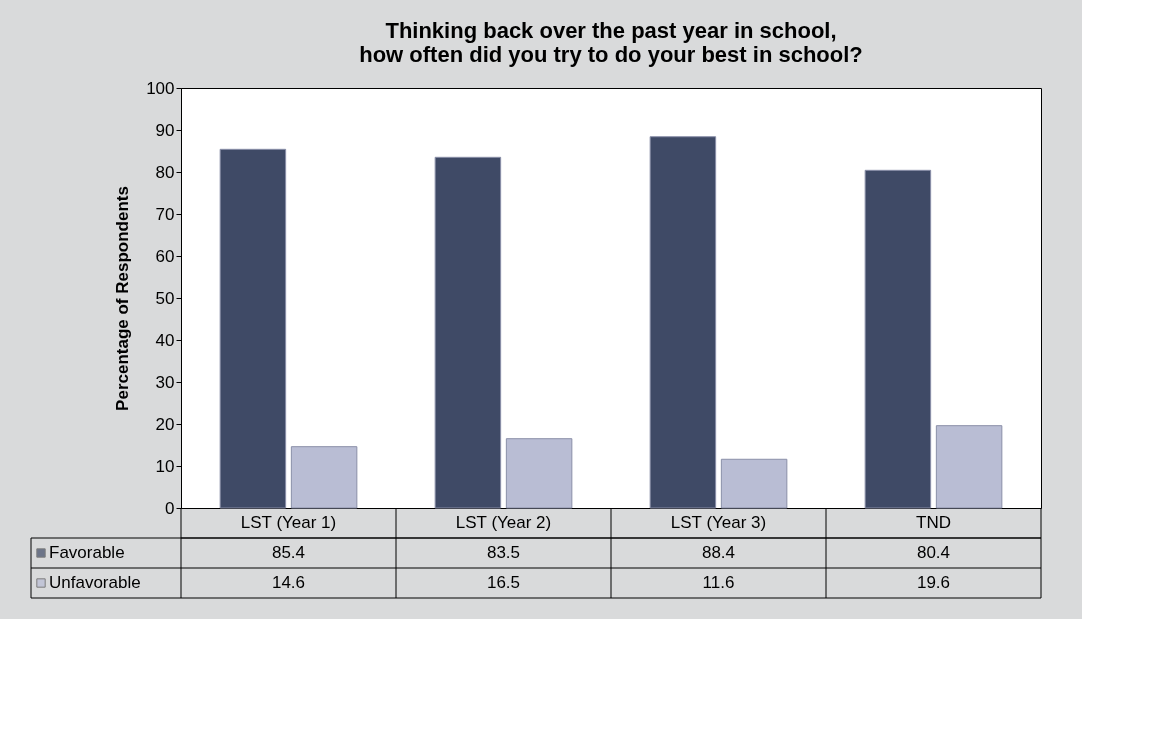  What do you see at coordinates (165, 172) in the screenshot?
I see `y-tick-label: 80` at bounding box center [165, 172].